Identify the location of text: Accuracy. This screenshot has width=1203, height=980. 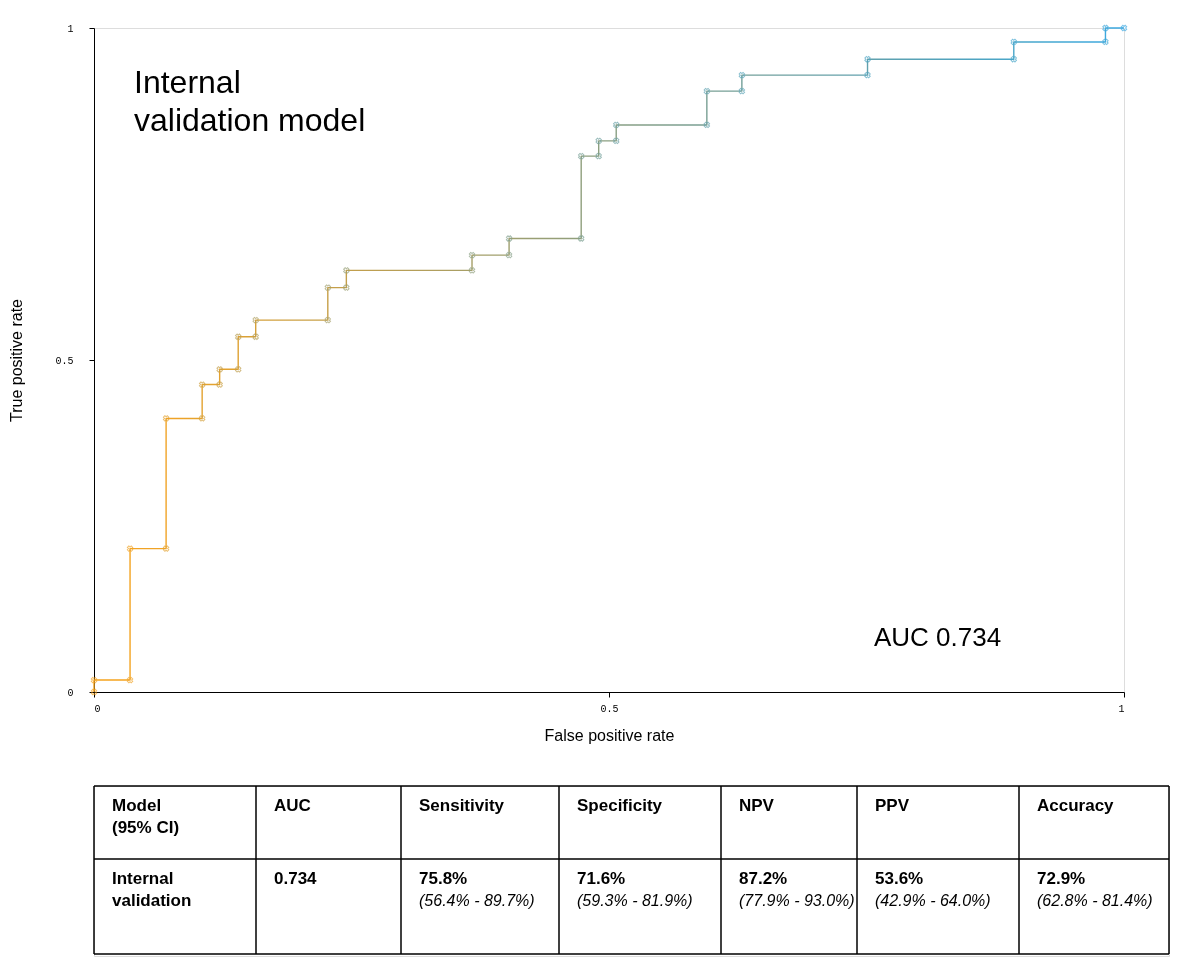
(1076, 805).